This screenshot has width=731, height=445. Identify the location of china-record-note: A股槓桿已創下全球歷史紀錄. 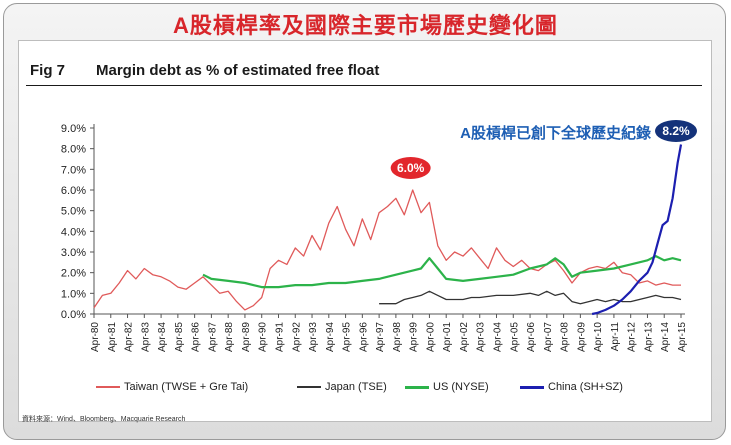
(555, 133).